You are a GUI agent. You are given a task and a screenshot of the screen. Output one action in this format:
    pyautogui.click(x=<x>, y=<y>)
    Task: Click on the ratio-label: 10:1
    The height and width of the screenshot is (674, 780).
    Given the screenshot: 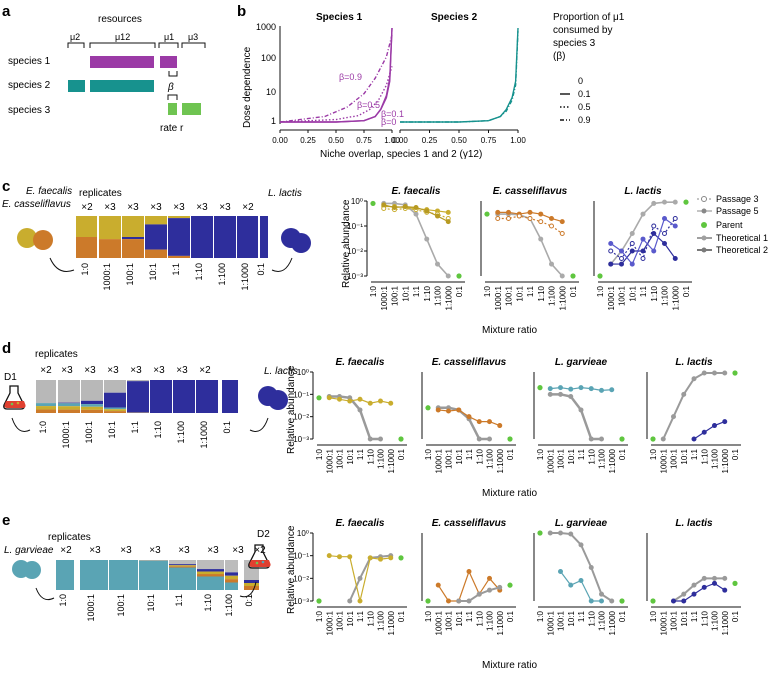 What is the action you would take?
    pyautogui.click(x=153, y=272)
    